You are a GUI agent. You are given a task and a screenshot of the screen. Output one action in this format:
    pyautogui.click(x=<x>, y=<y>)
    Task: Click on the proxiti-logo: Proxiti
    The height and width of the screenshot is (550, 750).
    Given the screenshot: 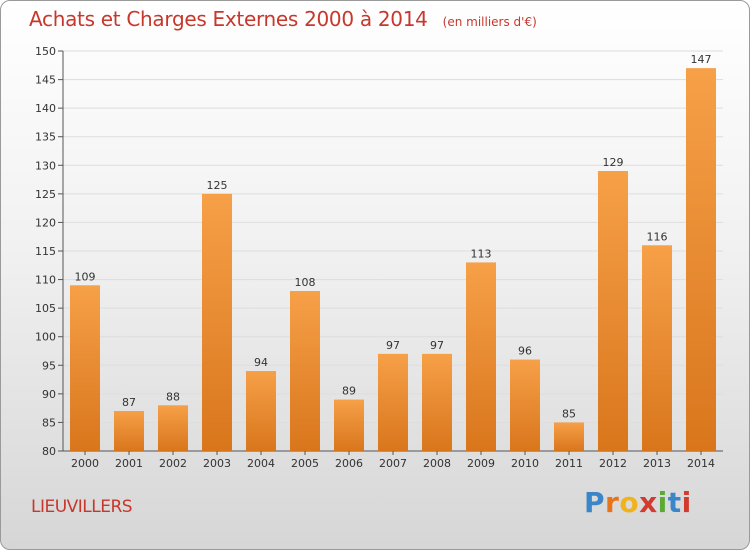 What is the action you would take?
    pyautogui.click(x=638, y=502)
    